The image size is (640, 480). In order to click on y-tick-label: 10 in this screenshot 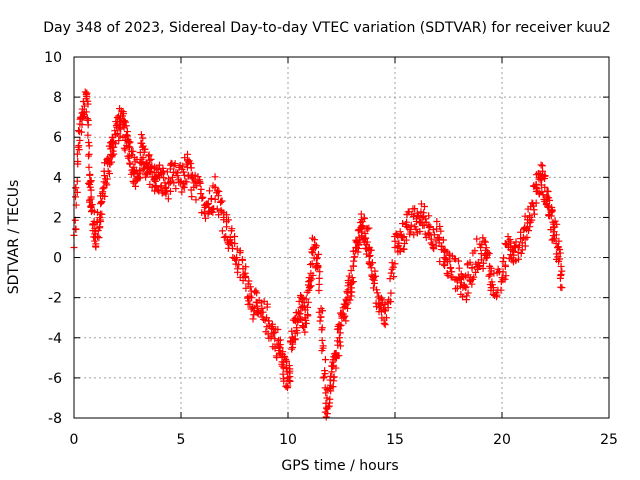, I will do `click(53, 58)`.